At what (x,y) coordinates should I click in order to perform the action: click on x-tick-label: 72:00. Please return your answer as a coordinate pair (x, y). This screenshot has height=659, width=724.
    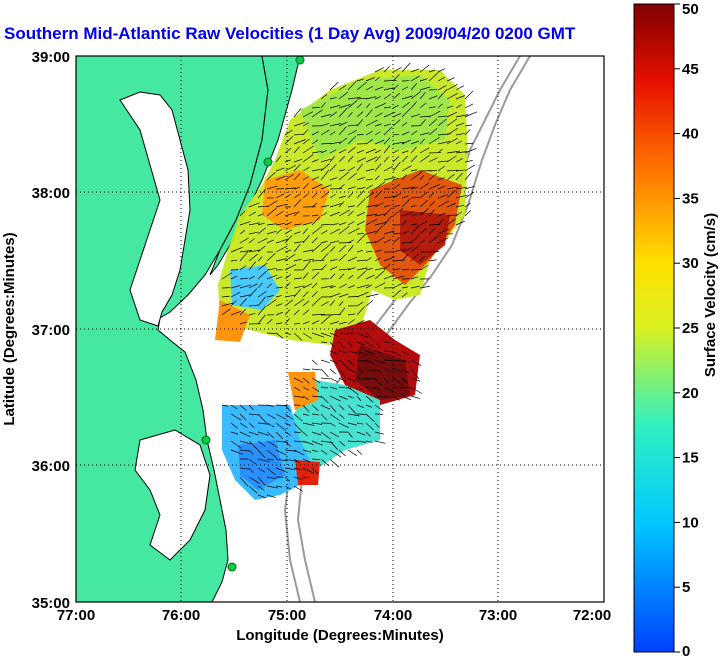
    Looking at the image, I should click on (592, 615).